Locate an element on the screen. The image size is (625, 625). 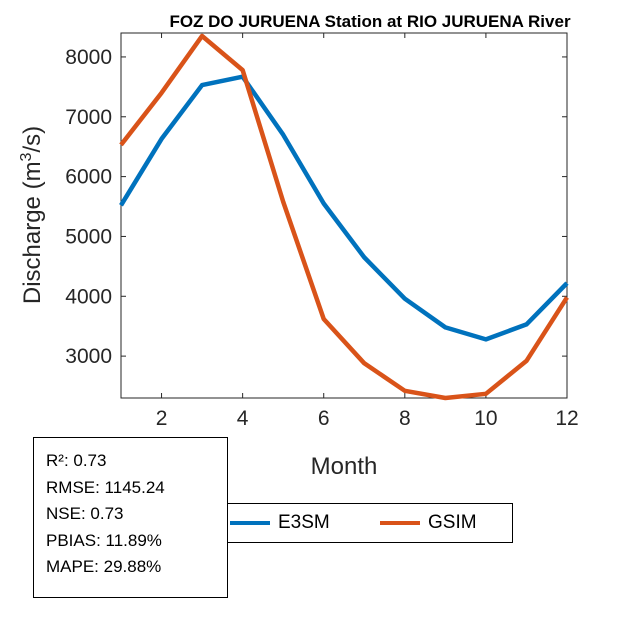
y-tick-label: 3000 is located at coordinates (88, 356).